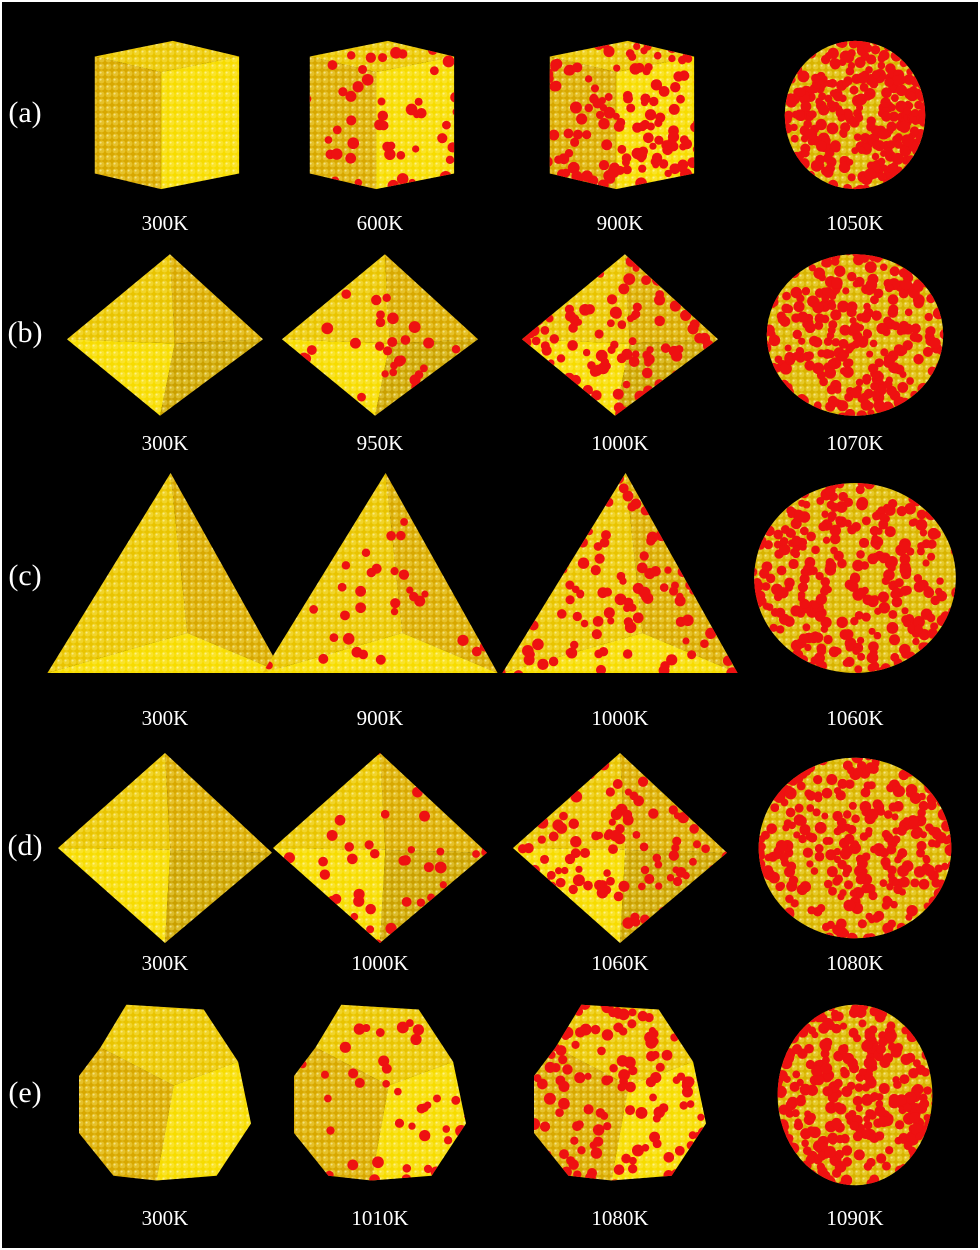 This screenshot has height=1250, width=980. I want to click on row-label: (a), so click(24, 112).